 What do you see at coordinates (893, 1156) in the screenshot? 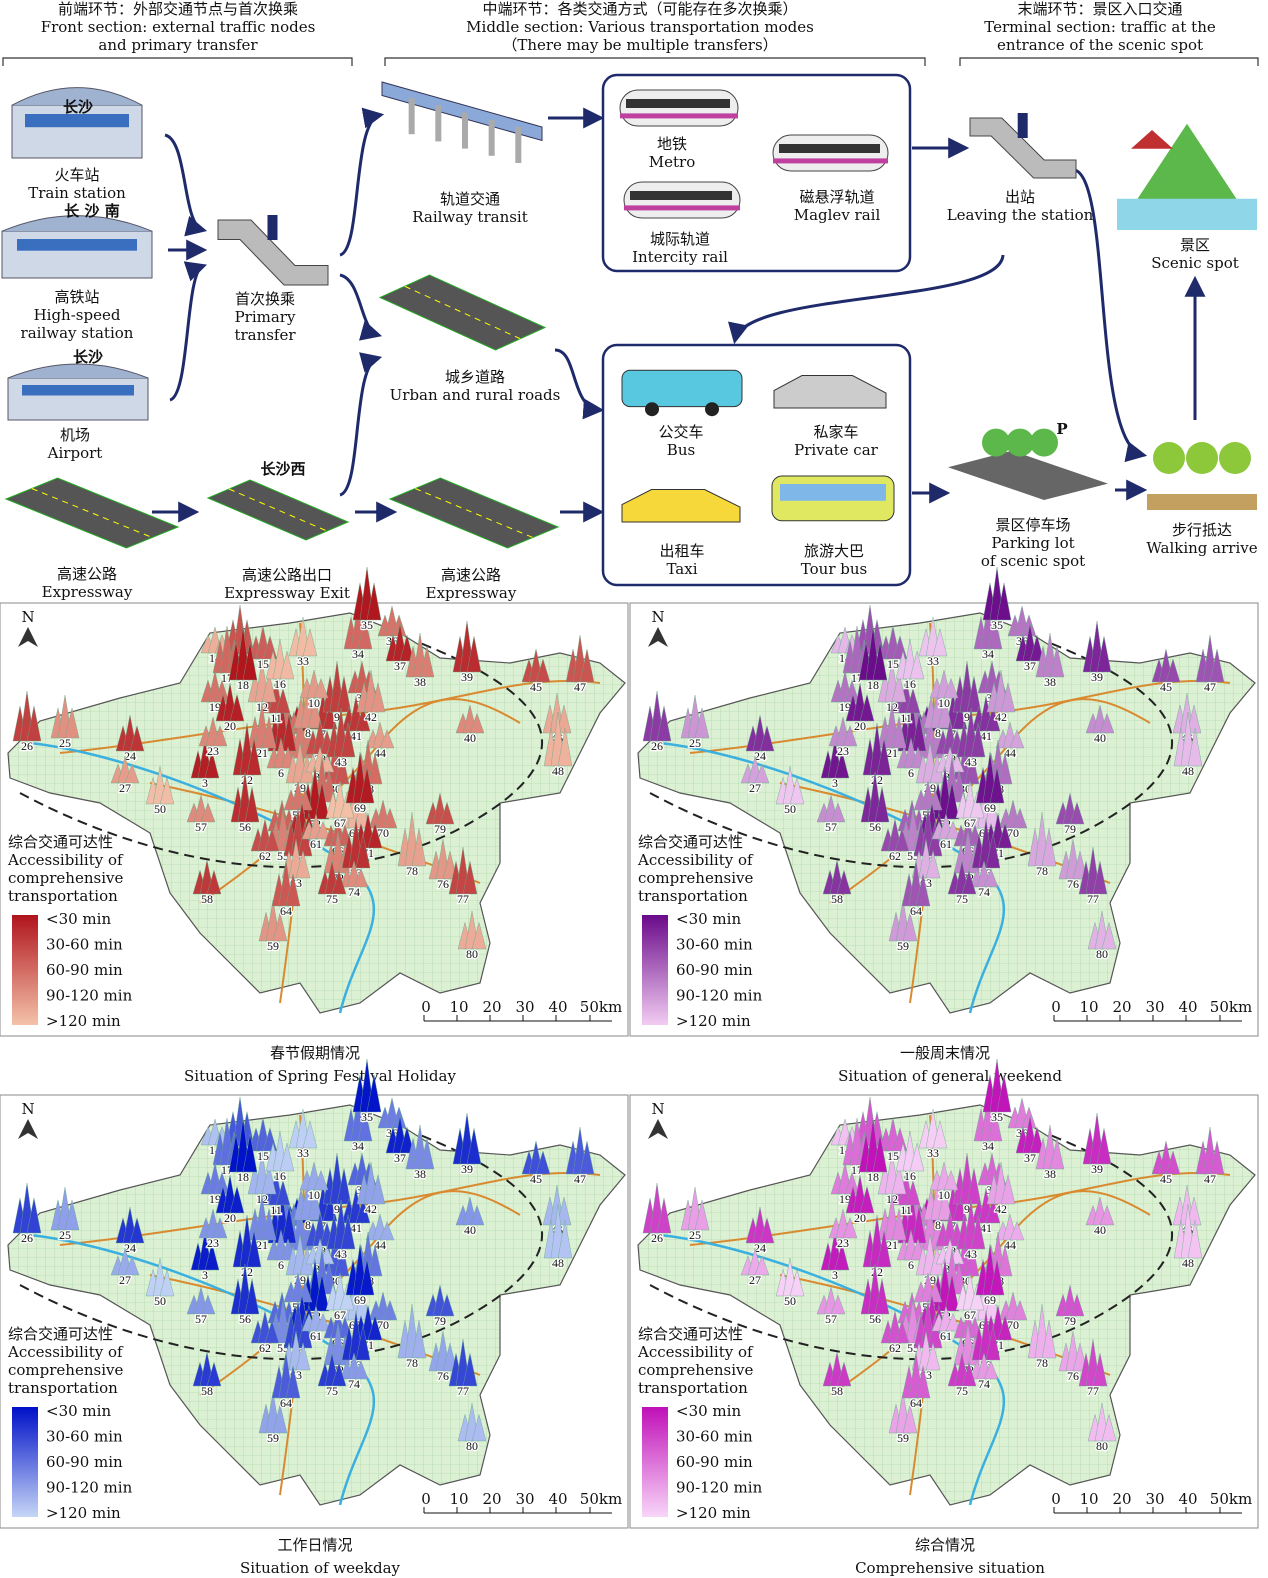
I see `site-label: 15` at bounding box center [893, 1156].